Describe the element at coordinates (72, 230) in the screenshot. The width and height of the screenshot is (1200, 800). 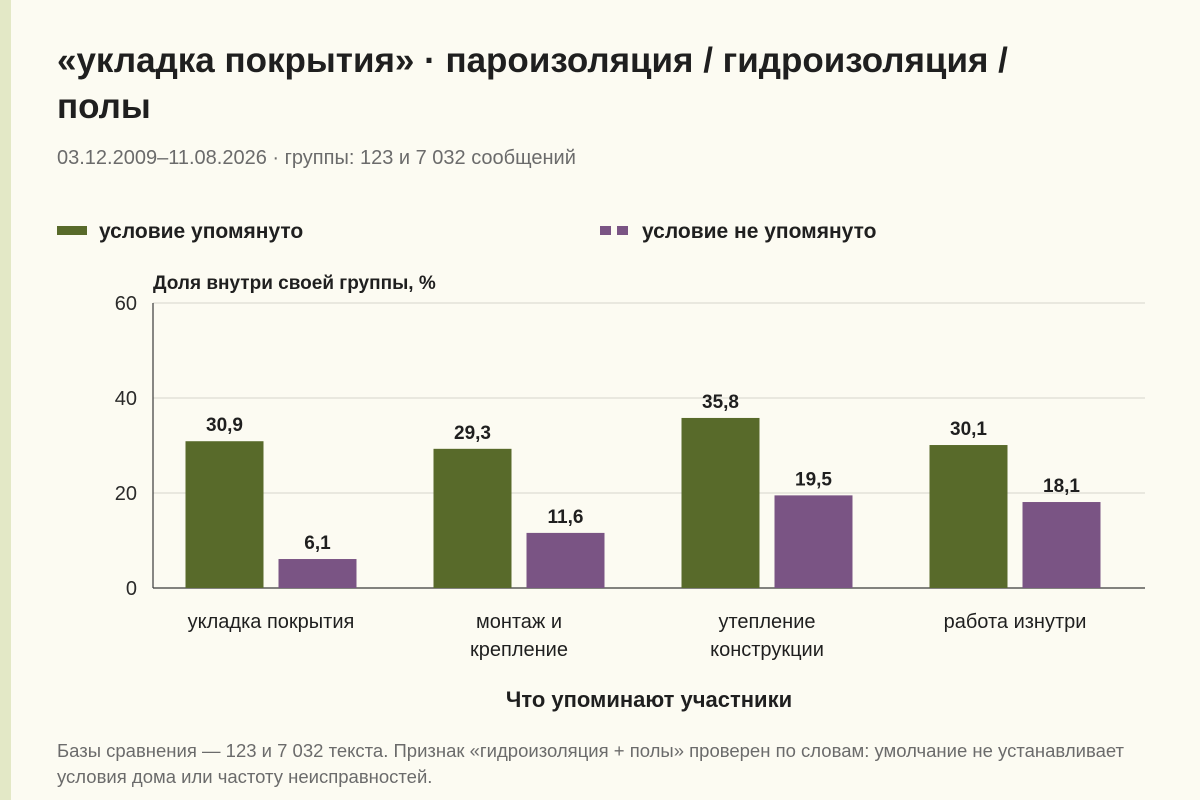
I see `legend-swatch-solid` at that location.